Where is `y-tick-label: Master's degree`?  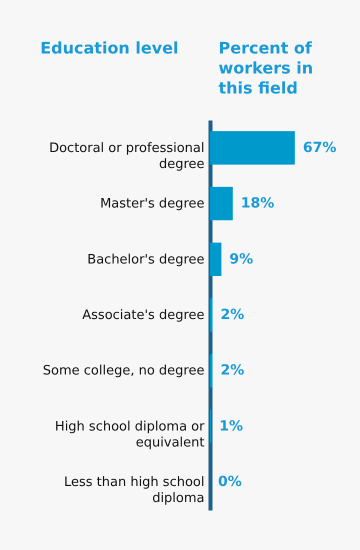 y-tick-label: Master's degree is located at coordinates (152, 204).